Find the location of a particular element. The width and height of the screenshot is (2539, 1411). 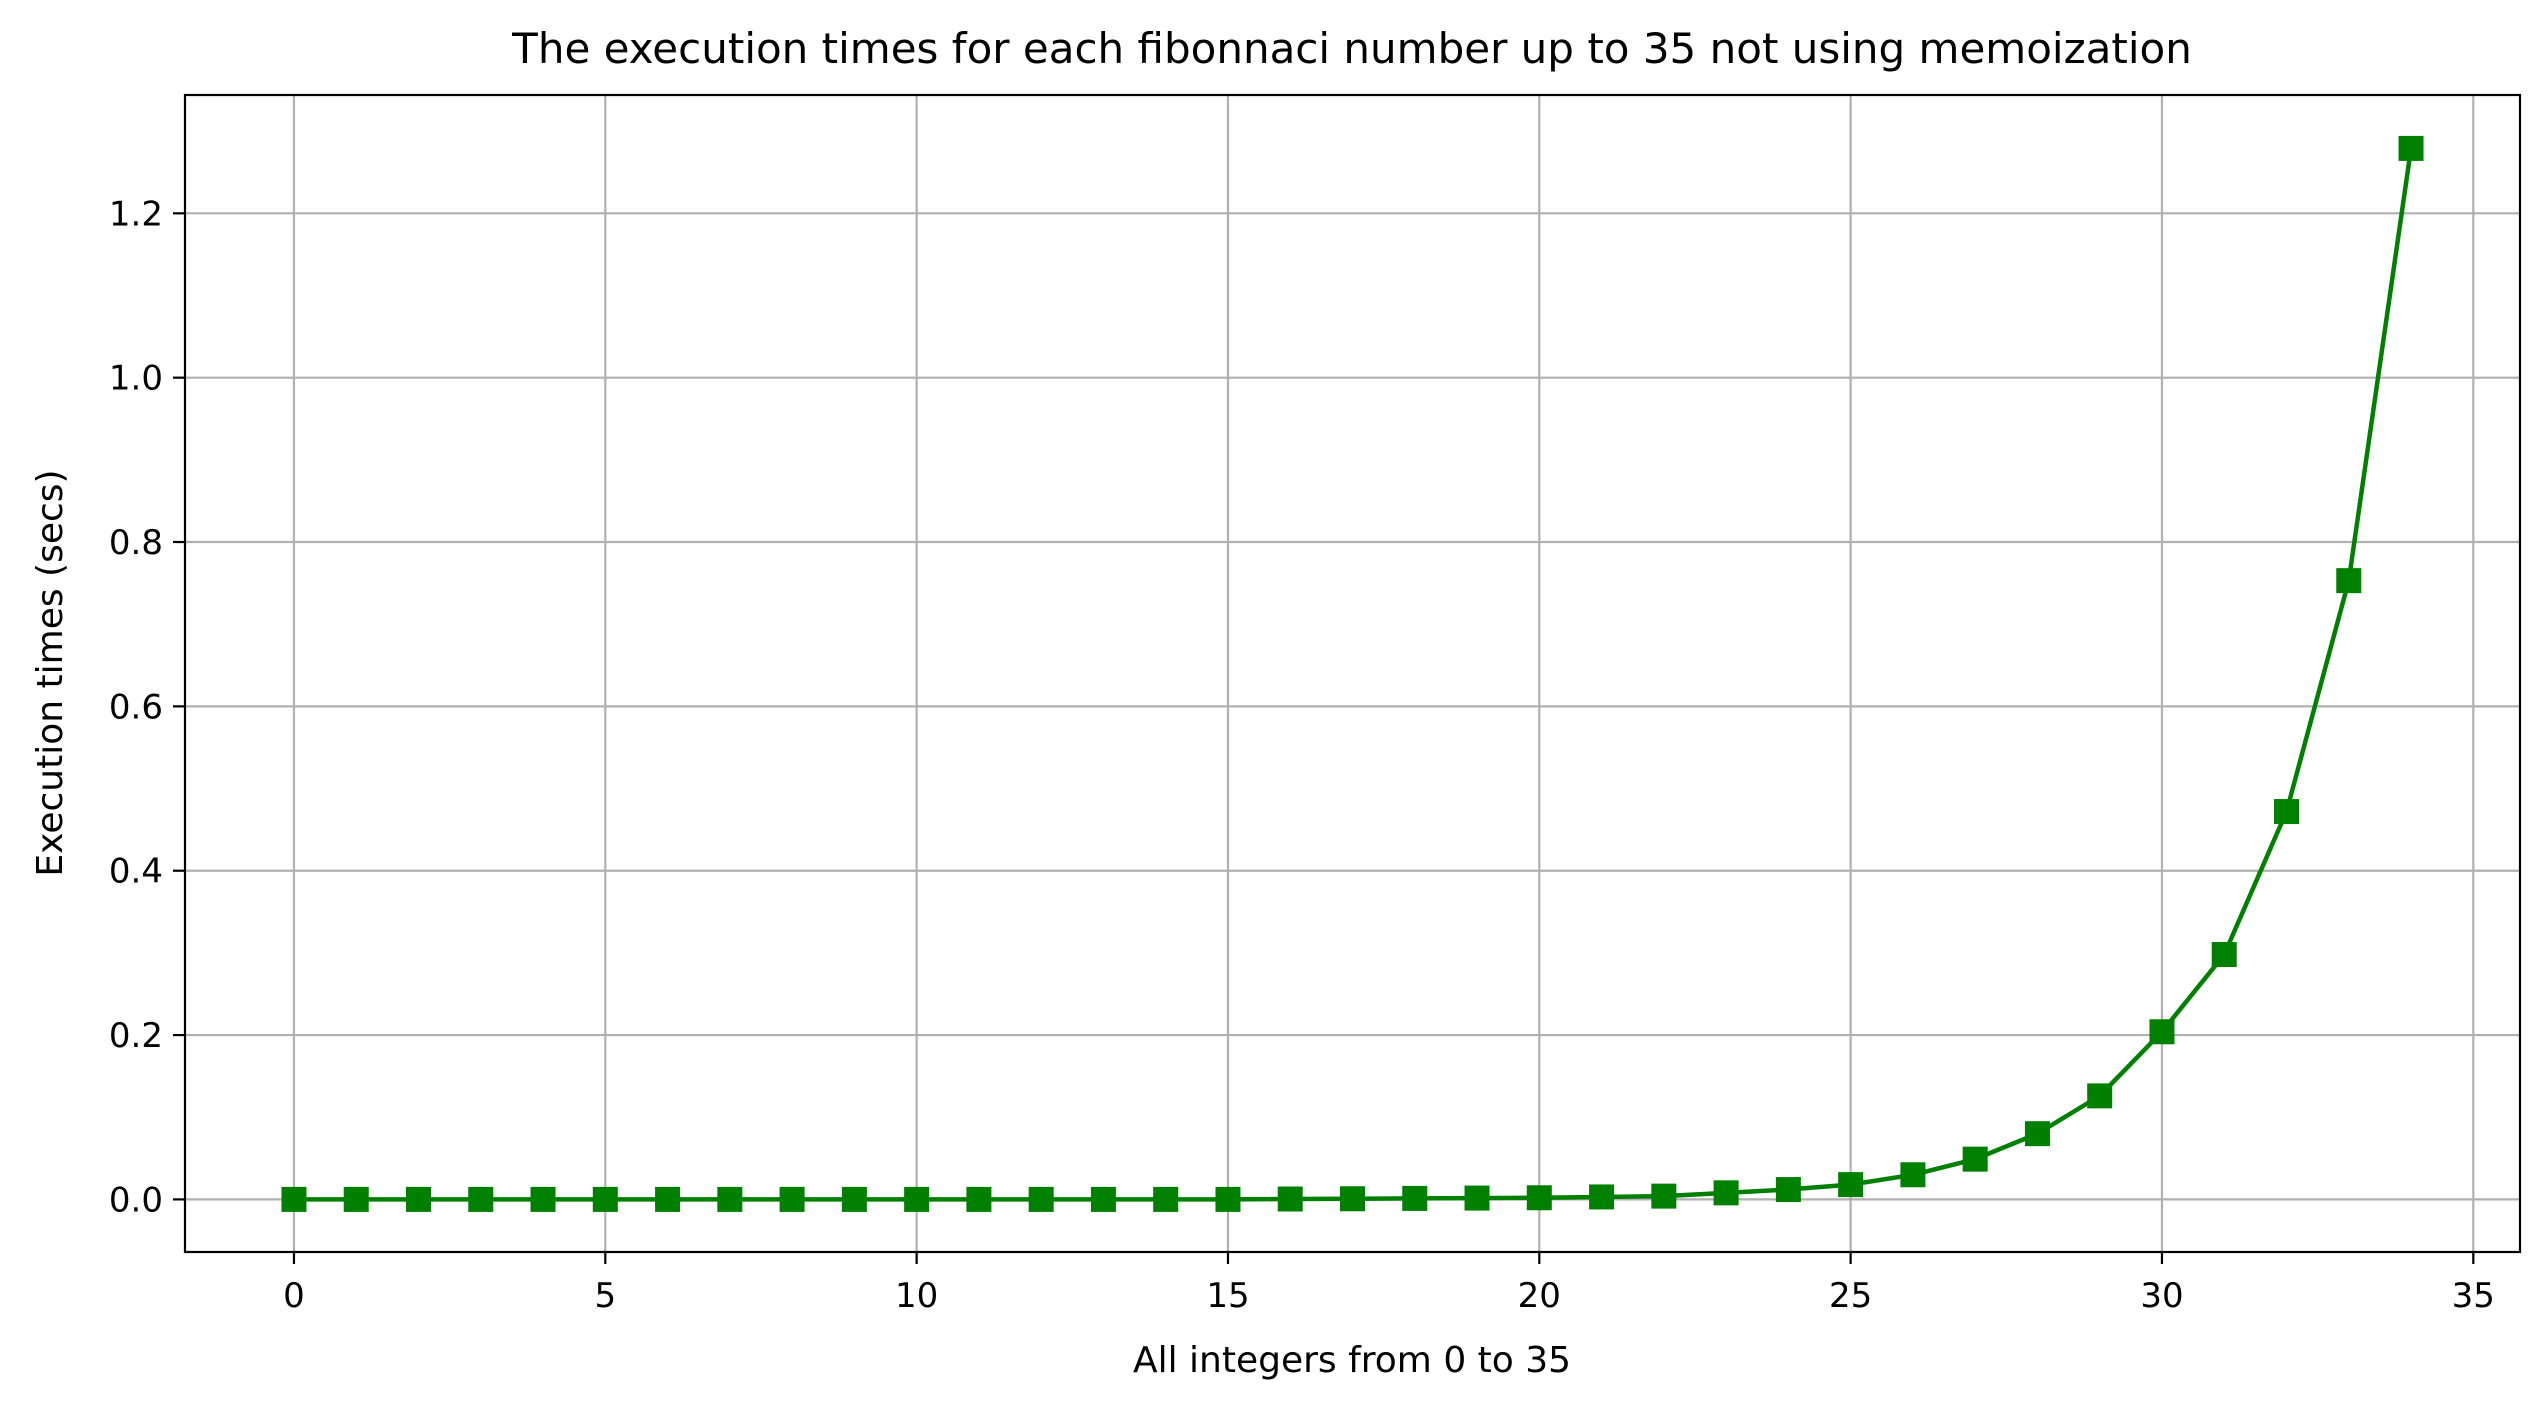

x-tick-label: 25 is located at coordinates (1850, 1296).